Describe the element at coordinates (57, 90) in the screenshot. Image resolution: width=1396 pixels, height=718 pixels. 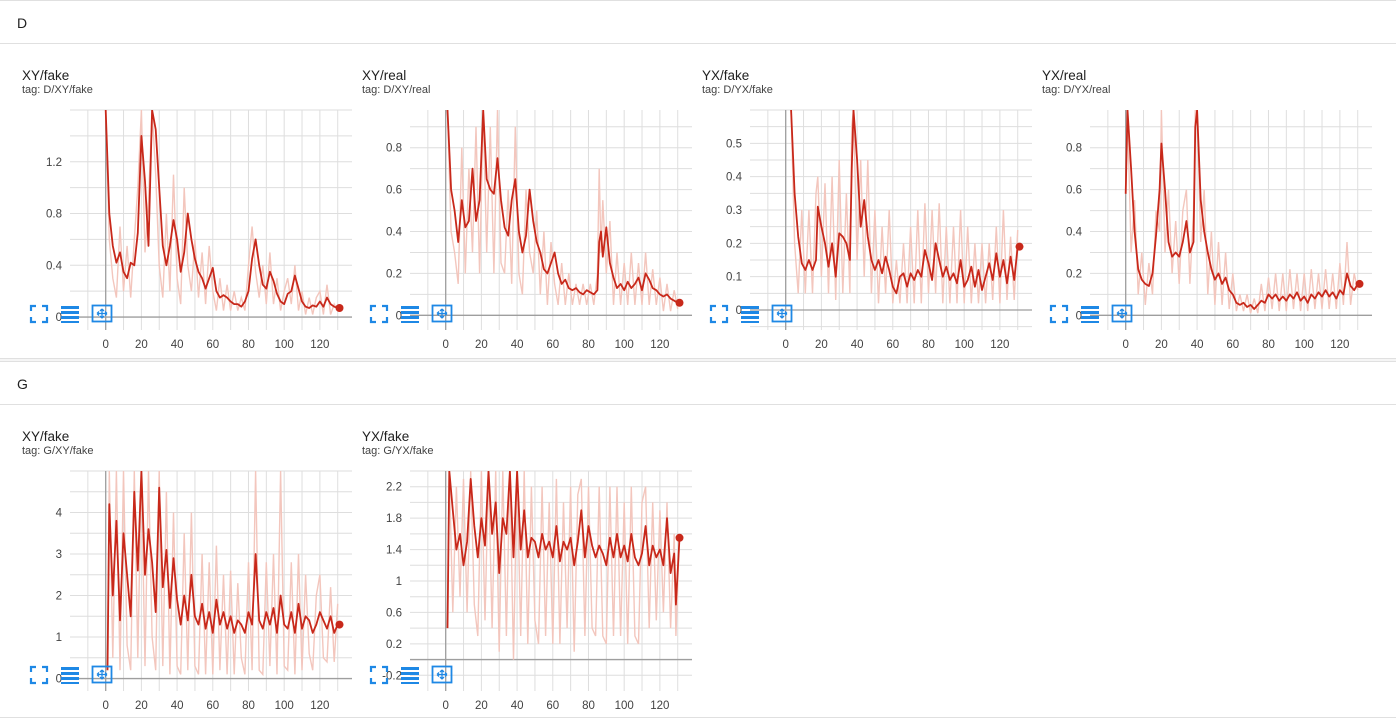
I see `chart-tag: tag: D/XY/fake` at that location.